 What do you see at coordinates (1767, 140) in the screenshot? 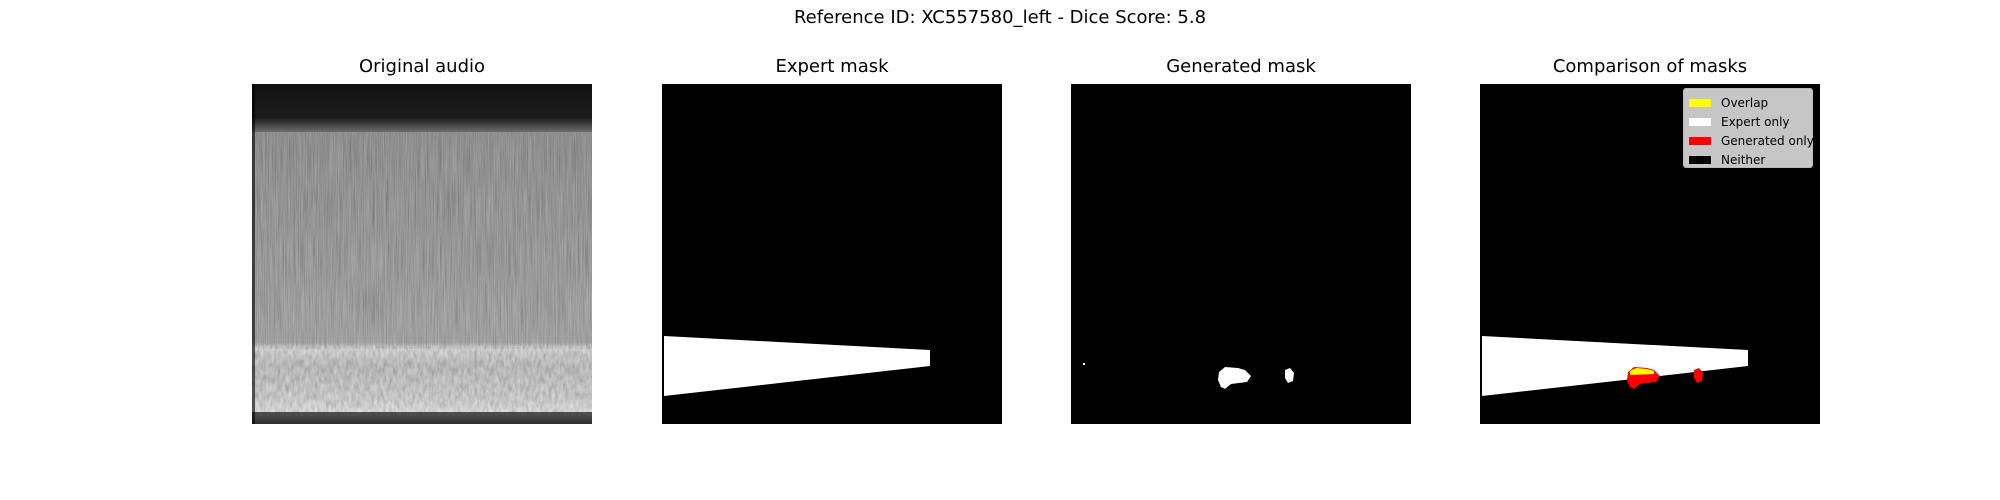
I see `legend-label-generated-only: Generated only` at bounding box center [1767, 140].